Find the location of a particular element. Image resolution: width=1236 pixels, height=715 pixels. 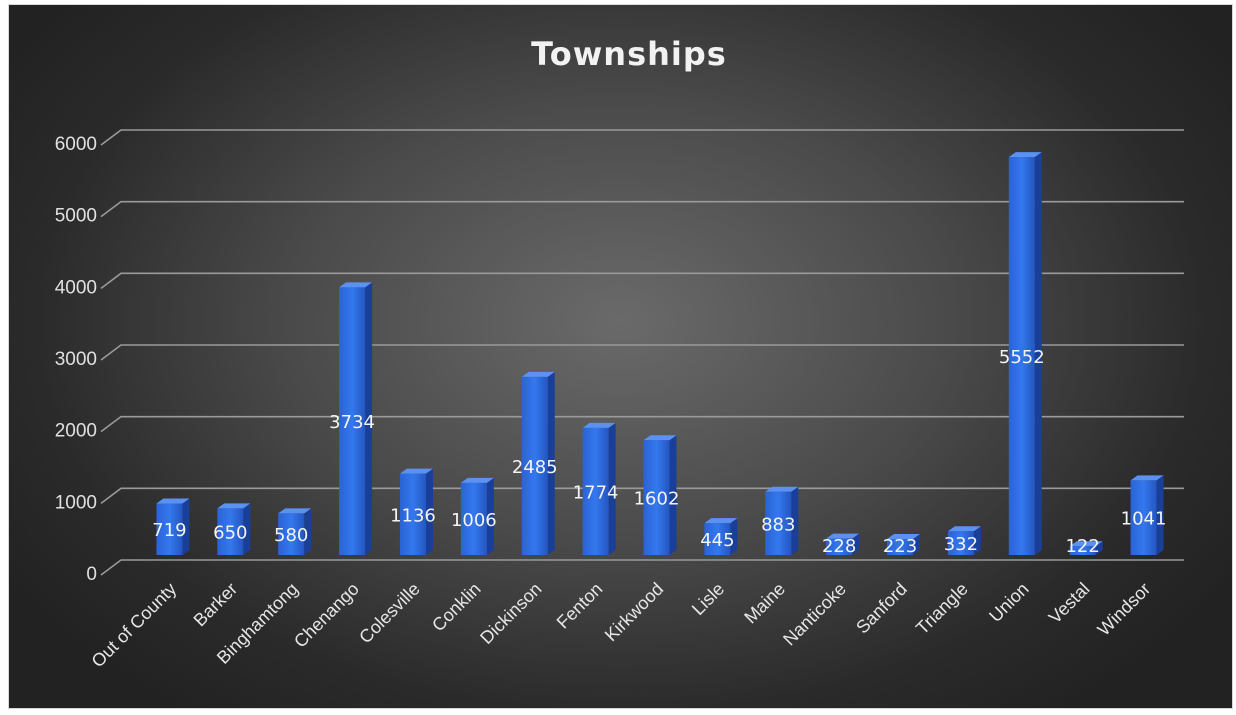

x-tick-label: Barker is located at coordinates (216, 605).